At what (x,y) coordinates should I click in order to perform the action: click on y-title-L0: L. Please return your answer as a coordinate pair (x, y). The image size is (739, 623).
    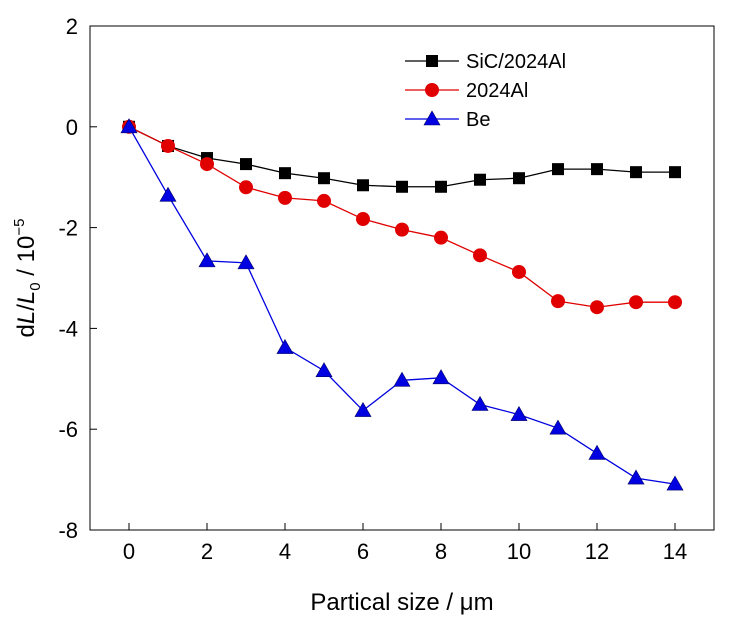
    Looking at the image, I should click on (26, 297).